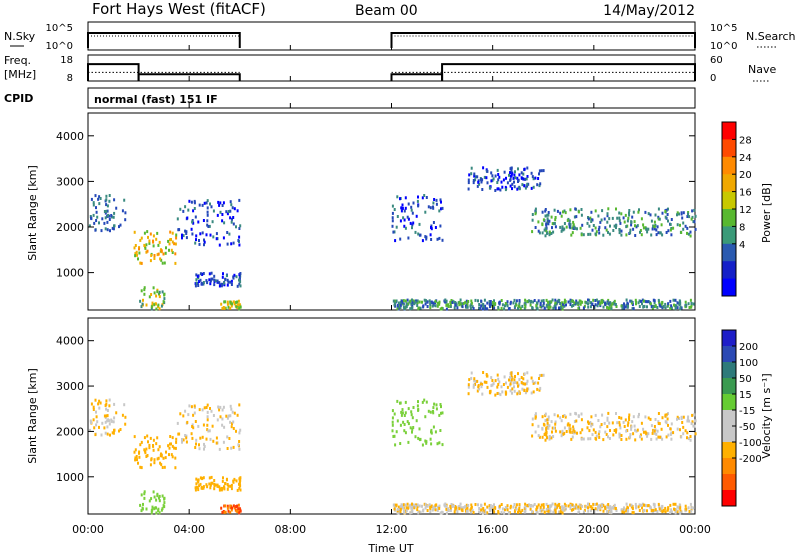 This screenshot has width=800, height=554. What do you see at coordinates (179, 9) in the screenshot?
I see `station-title: Fort Hays West (fitACF)` at bounding box center [179, 9].